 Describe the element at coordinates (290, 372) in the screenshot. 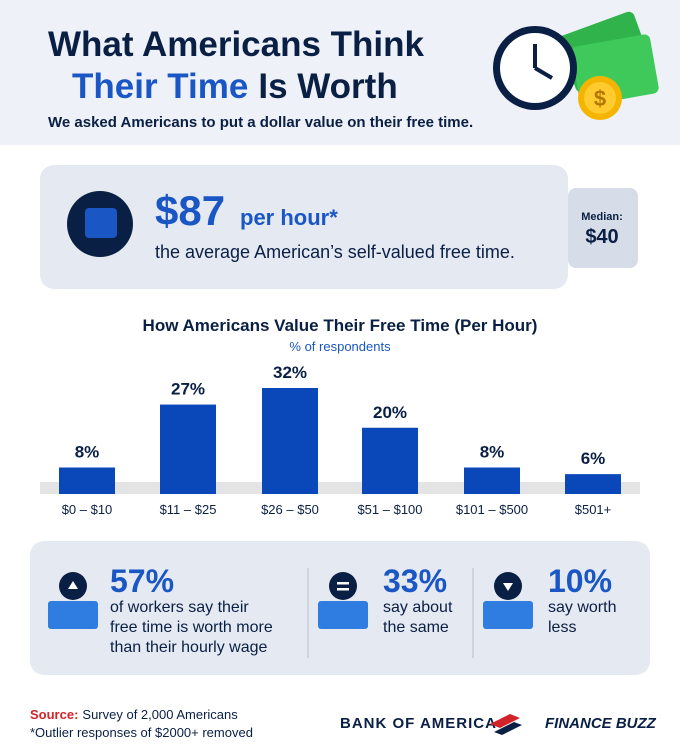

I see `value-label: 32%` at that location.